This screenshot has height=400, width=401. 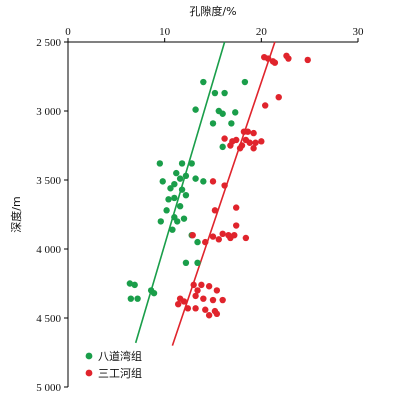 I want to click on x-tick-label: 30, so click(x=359, y=32).